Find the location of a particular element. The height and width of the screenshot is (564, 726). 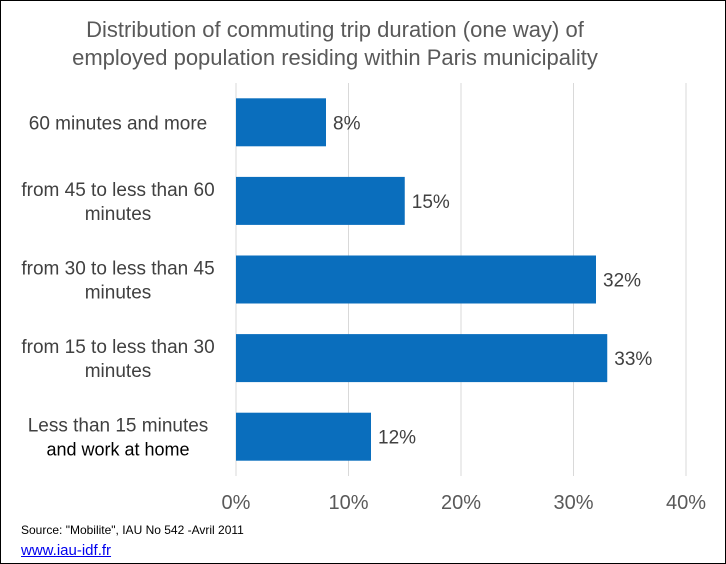

category-label: Less than 15 minutes is located at coordinates (118, 426).